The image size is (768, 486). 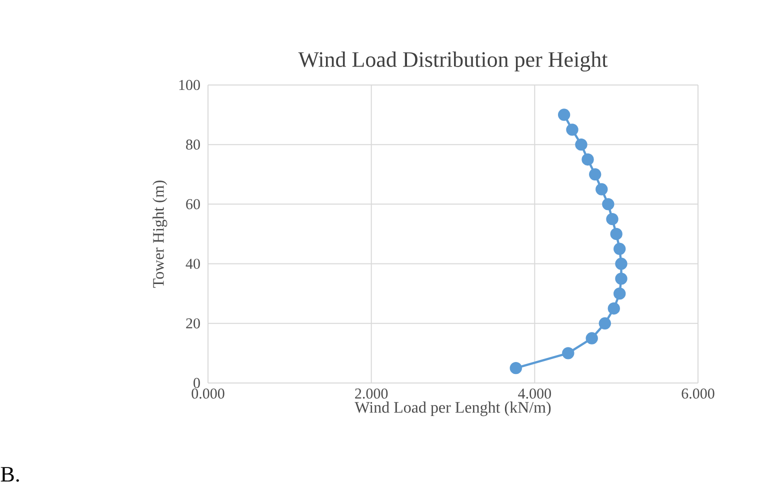 I want to click on text: B., so click(x=9, y=474).